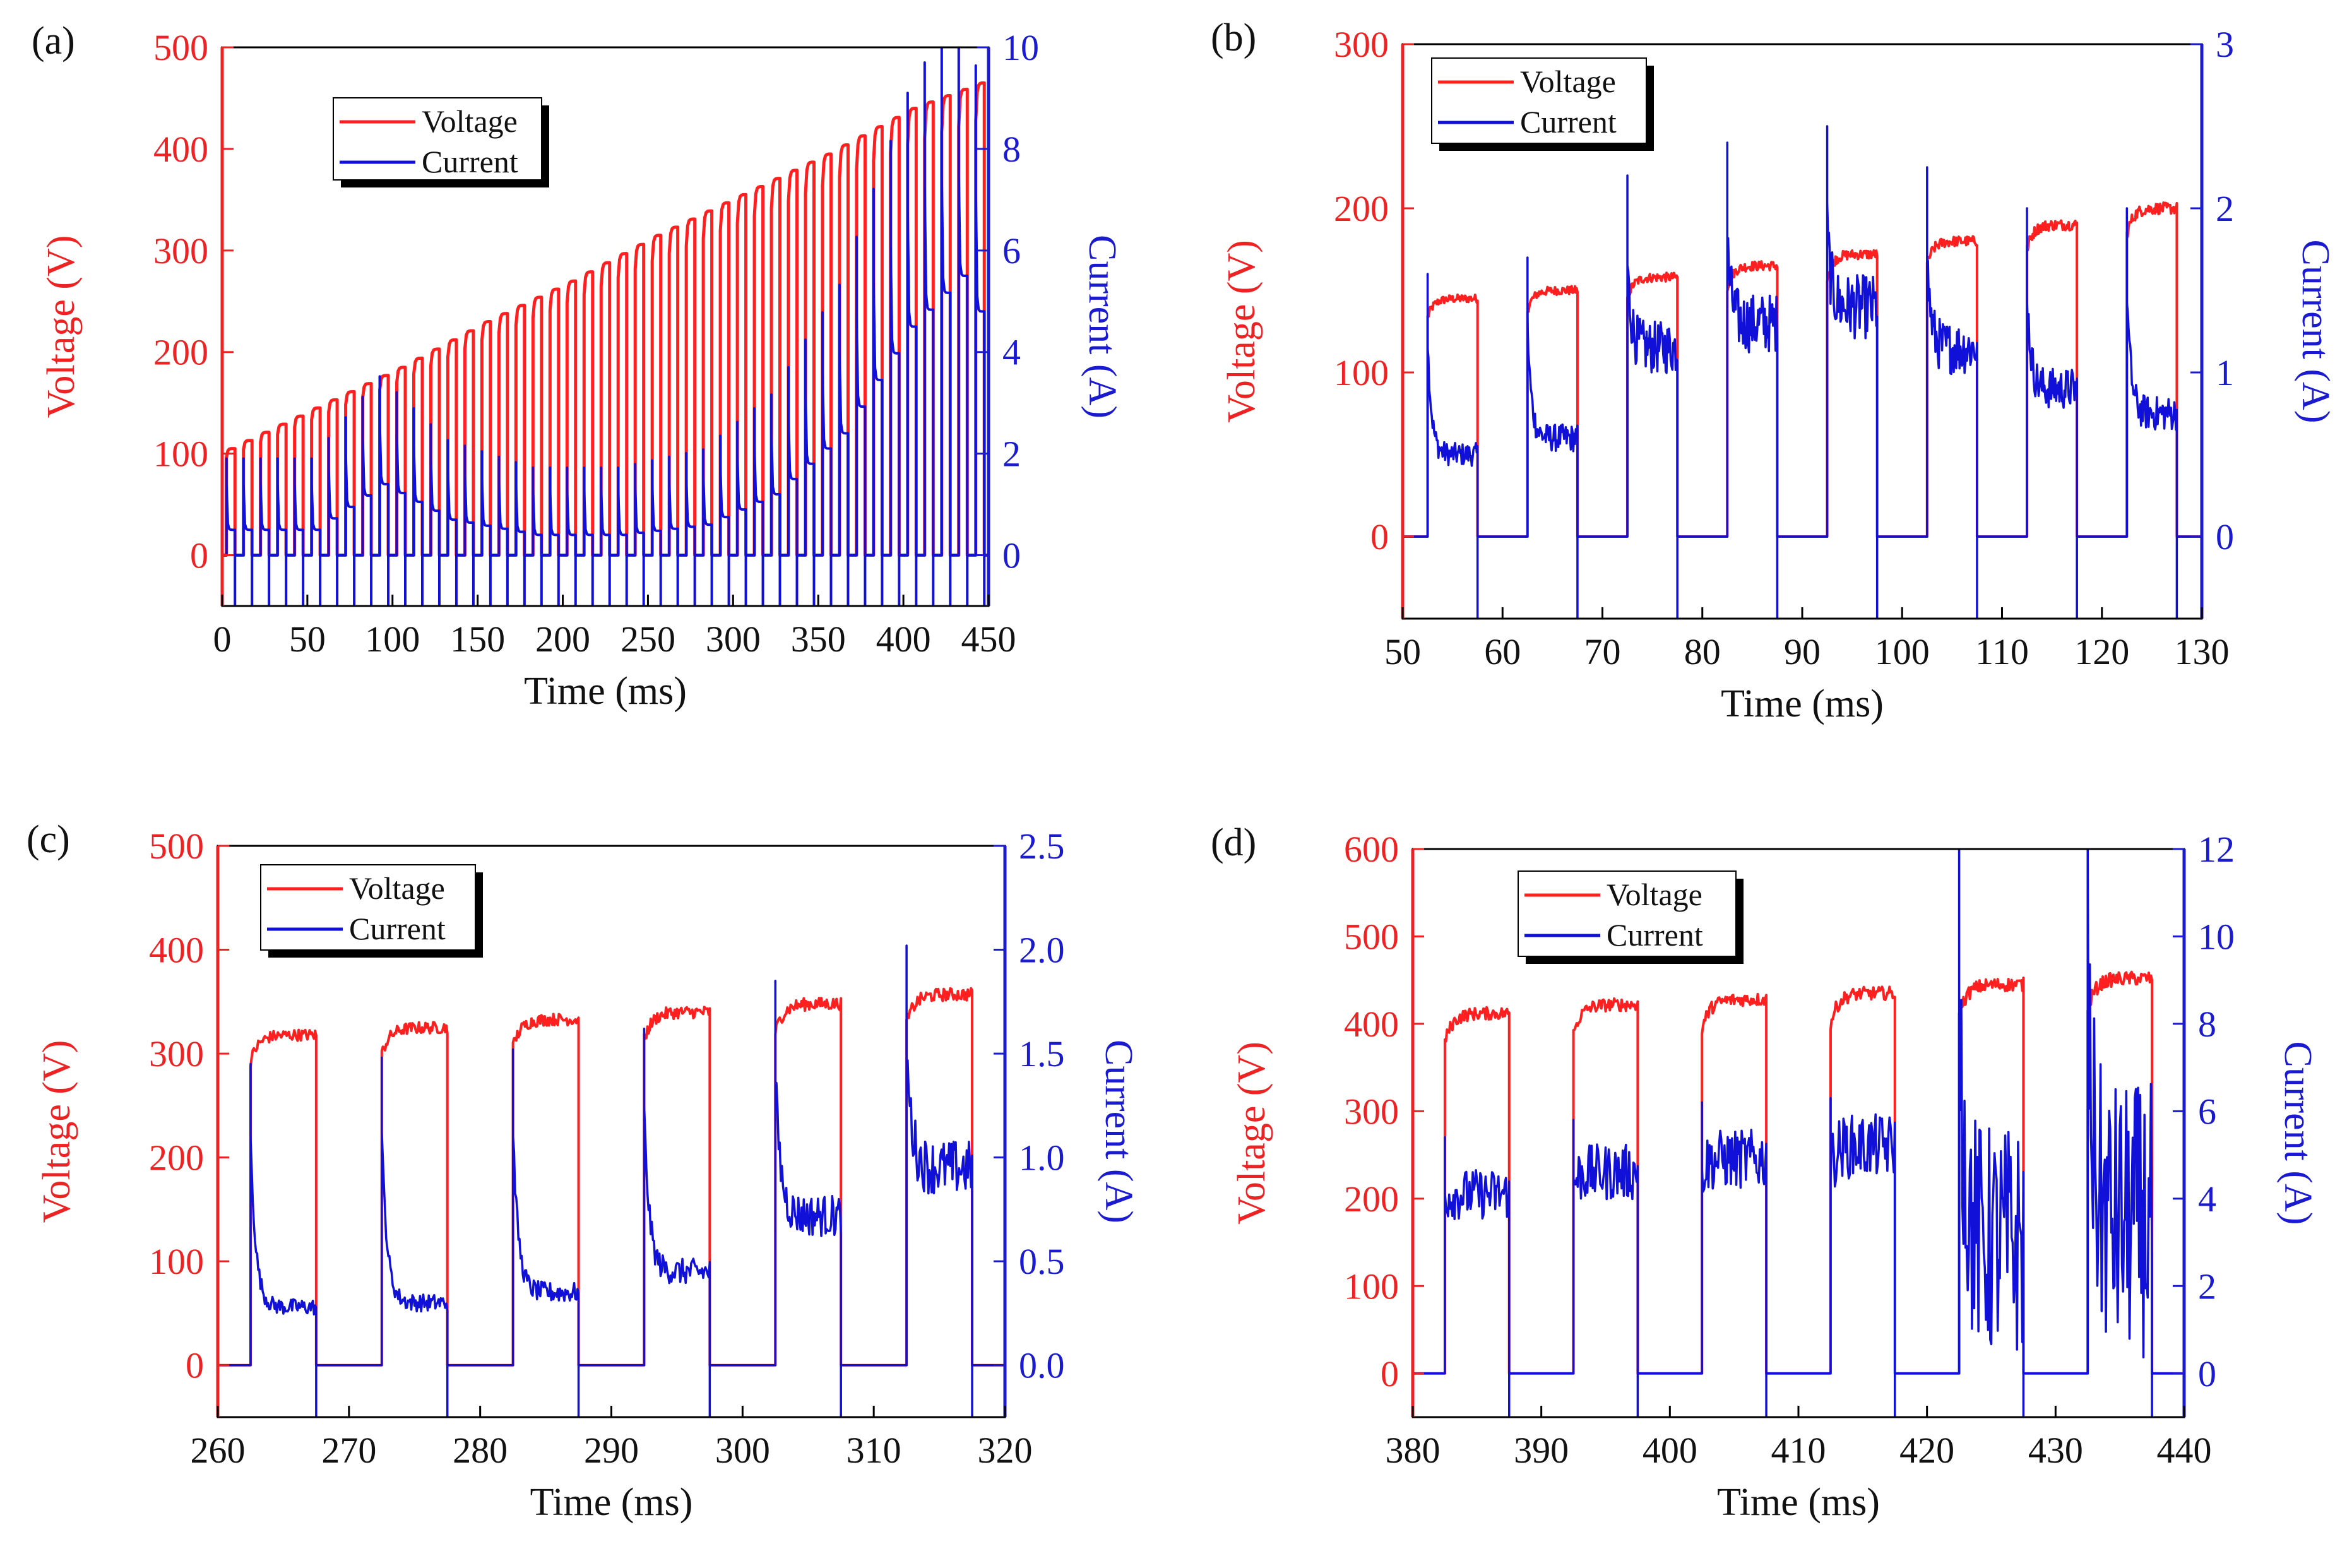 The width and height of the screenshot is (2335, 1568). I want to click on x-tick-label: 280, so click(480, 1450).